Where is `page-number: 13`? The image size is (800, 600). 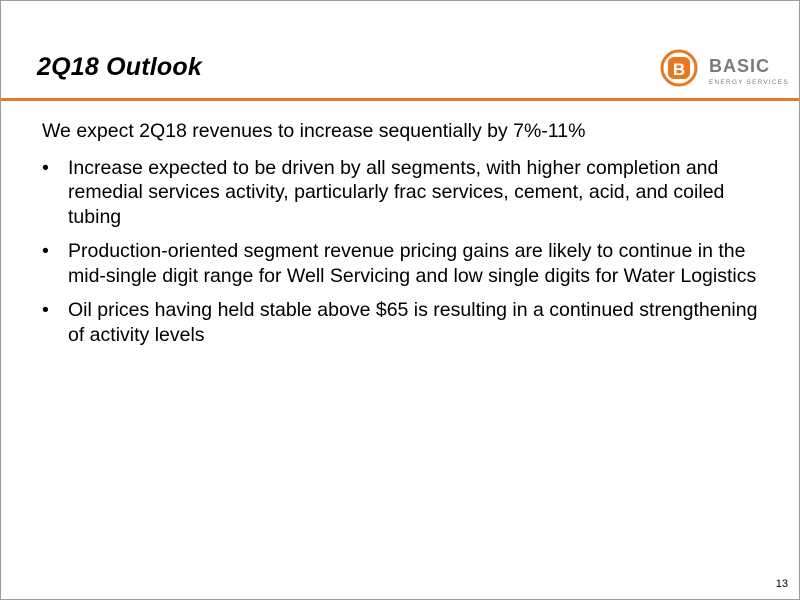
page-number: 13 is located at coordinates (781, 584).